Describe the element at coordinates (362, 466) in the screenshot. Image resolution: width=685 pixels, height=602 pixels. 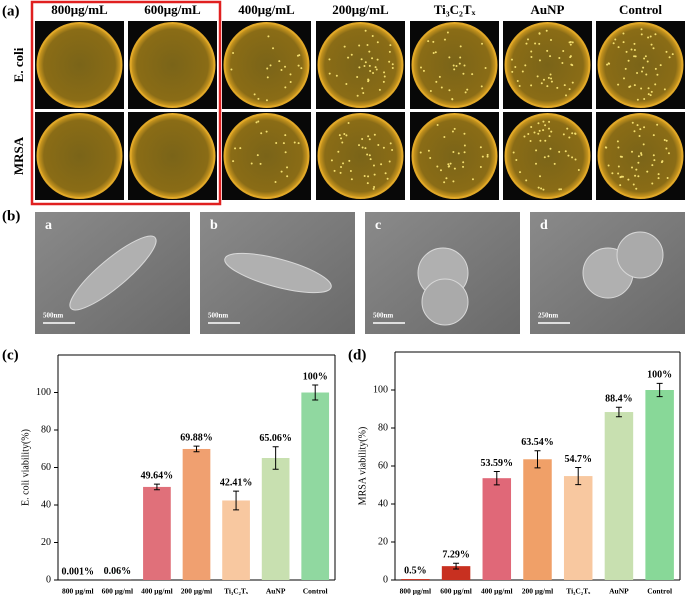
I see `y-axis-label: MRSA viability(%)` at that location.